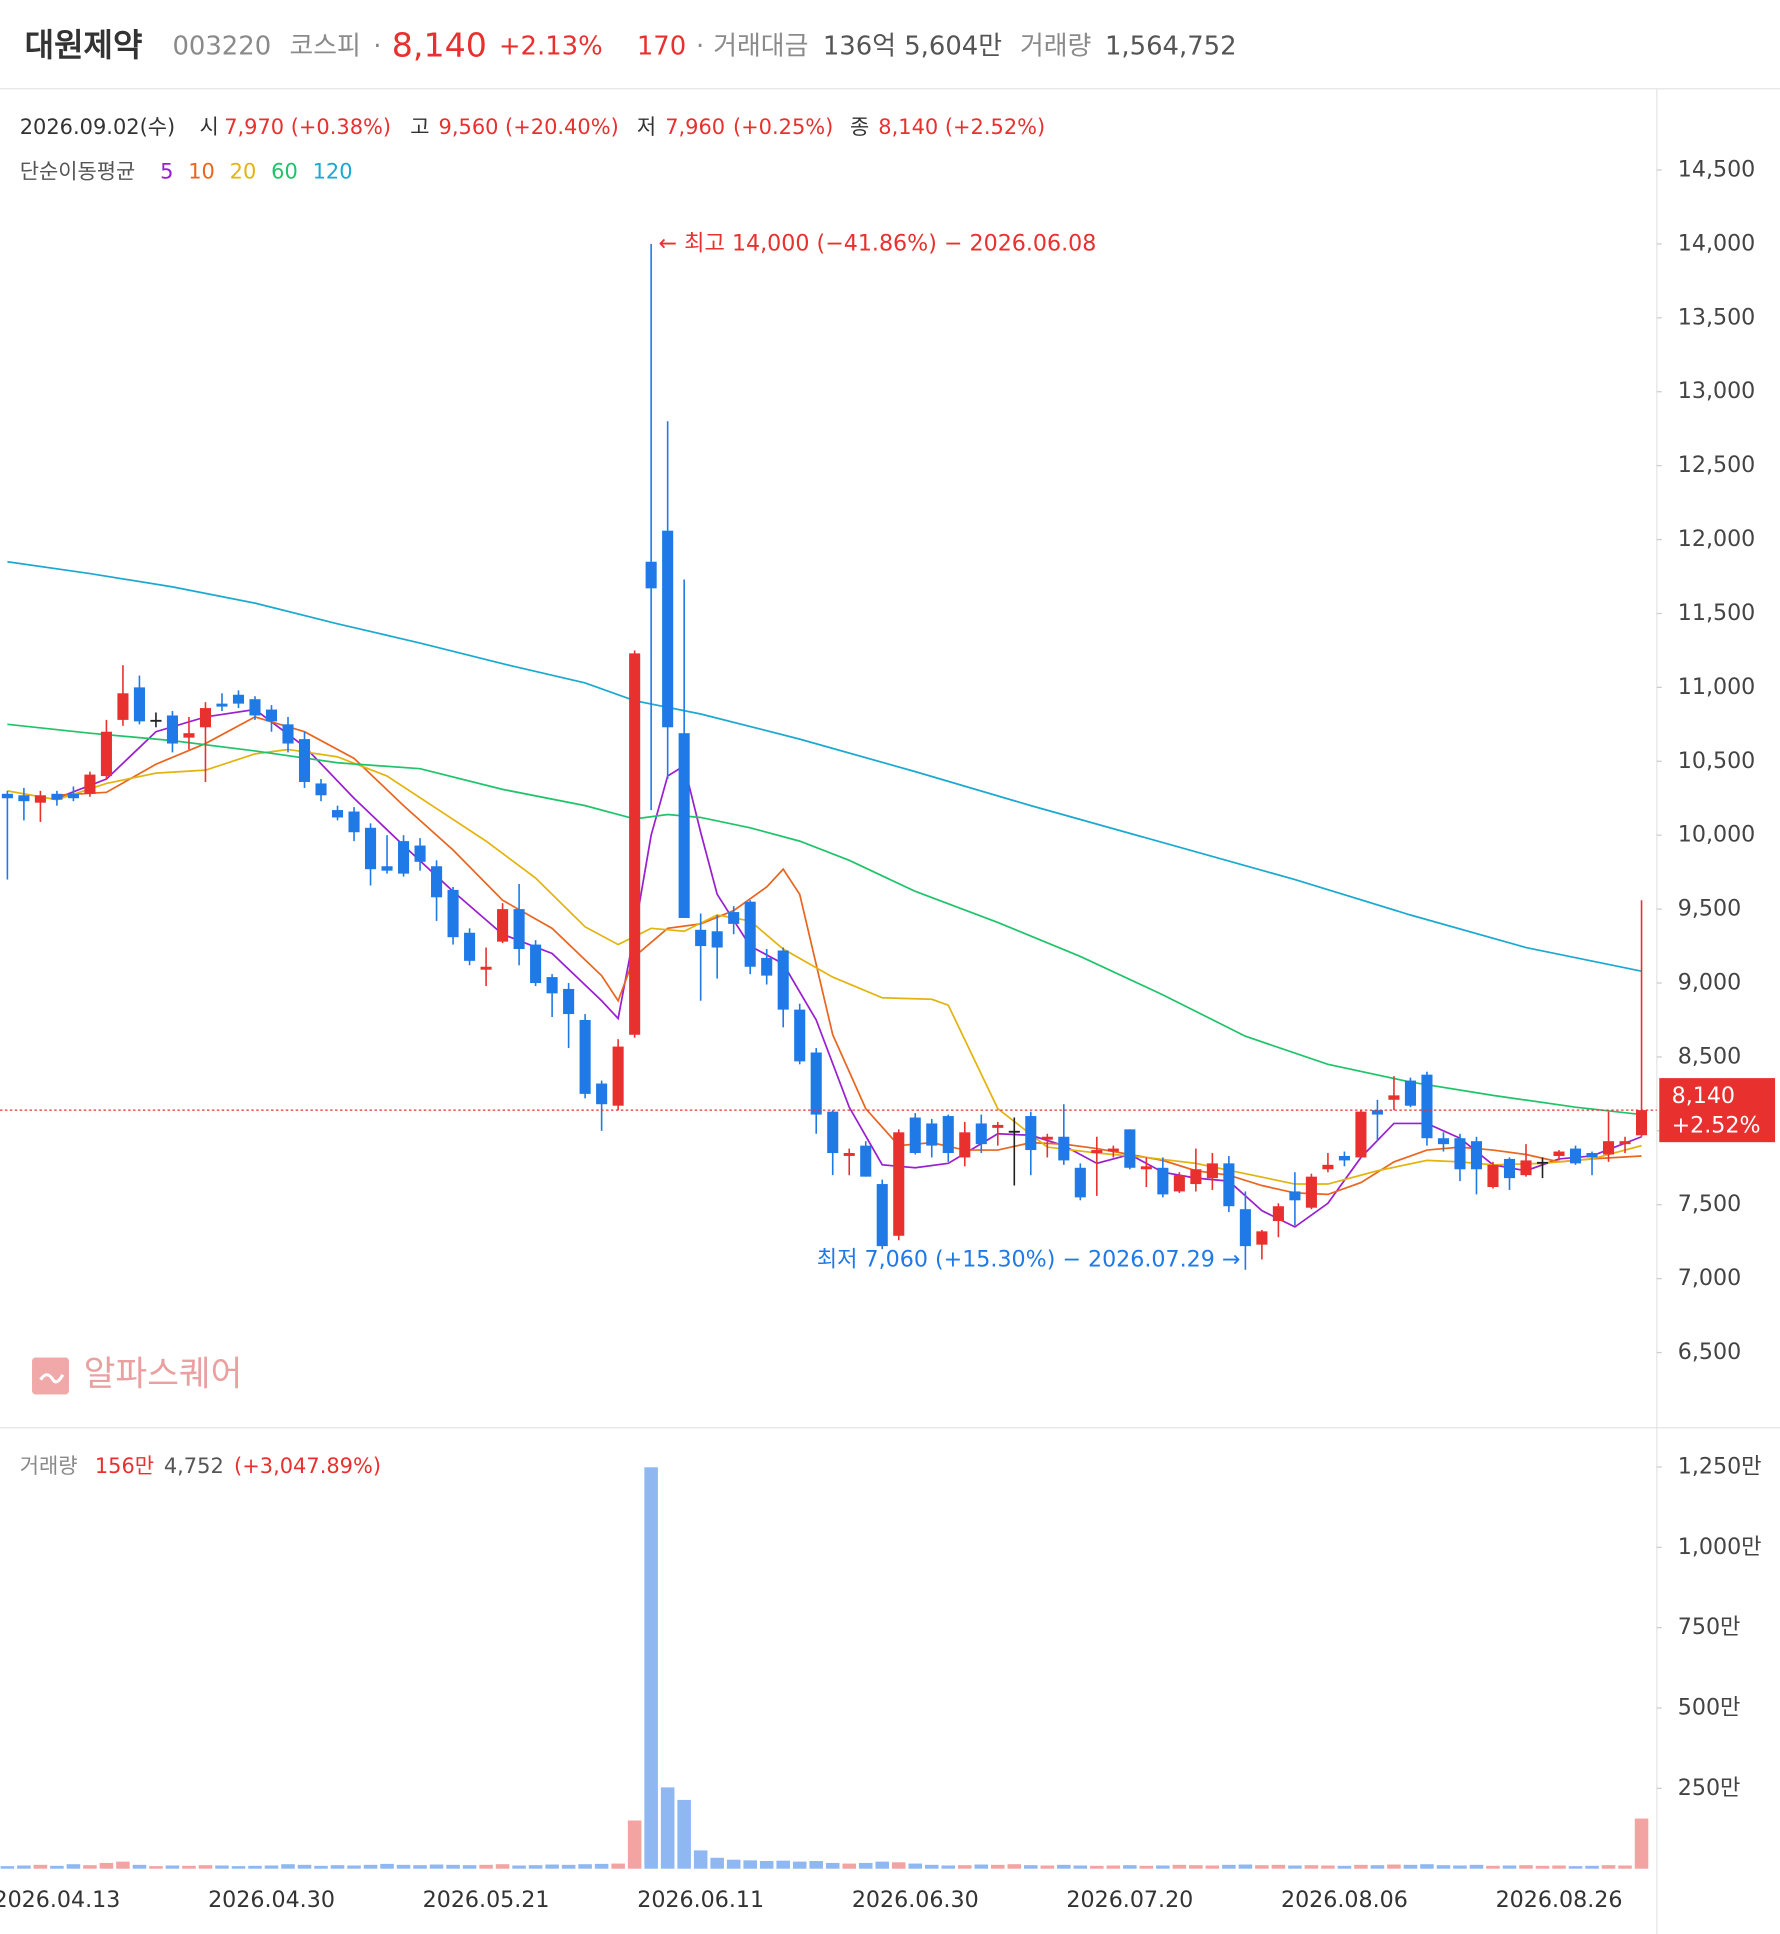 The height and width of the screenshot is (1934, 1780). Describe the element at coordinates (661, 46) in the screenshot. I see `change: 170` at that location.